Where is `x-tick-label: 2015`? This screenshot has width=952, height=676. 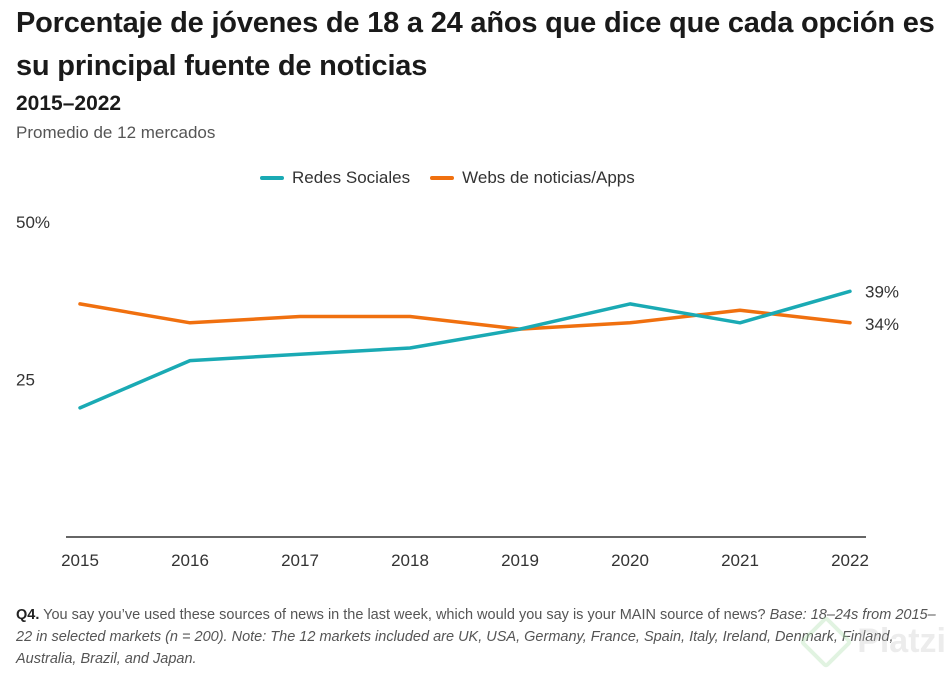
x-tick-label: 2015 is located at coordinates (80, 560).